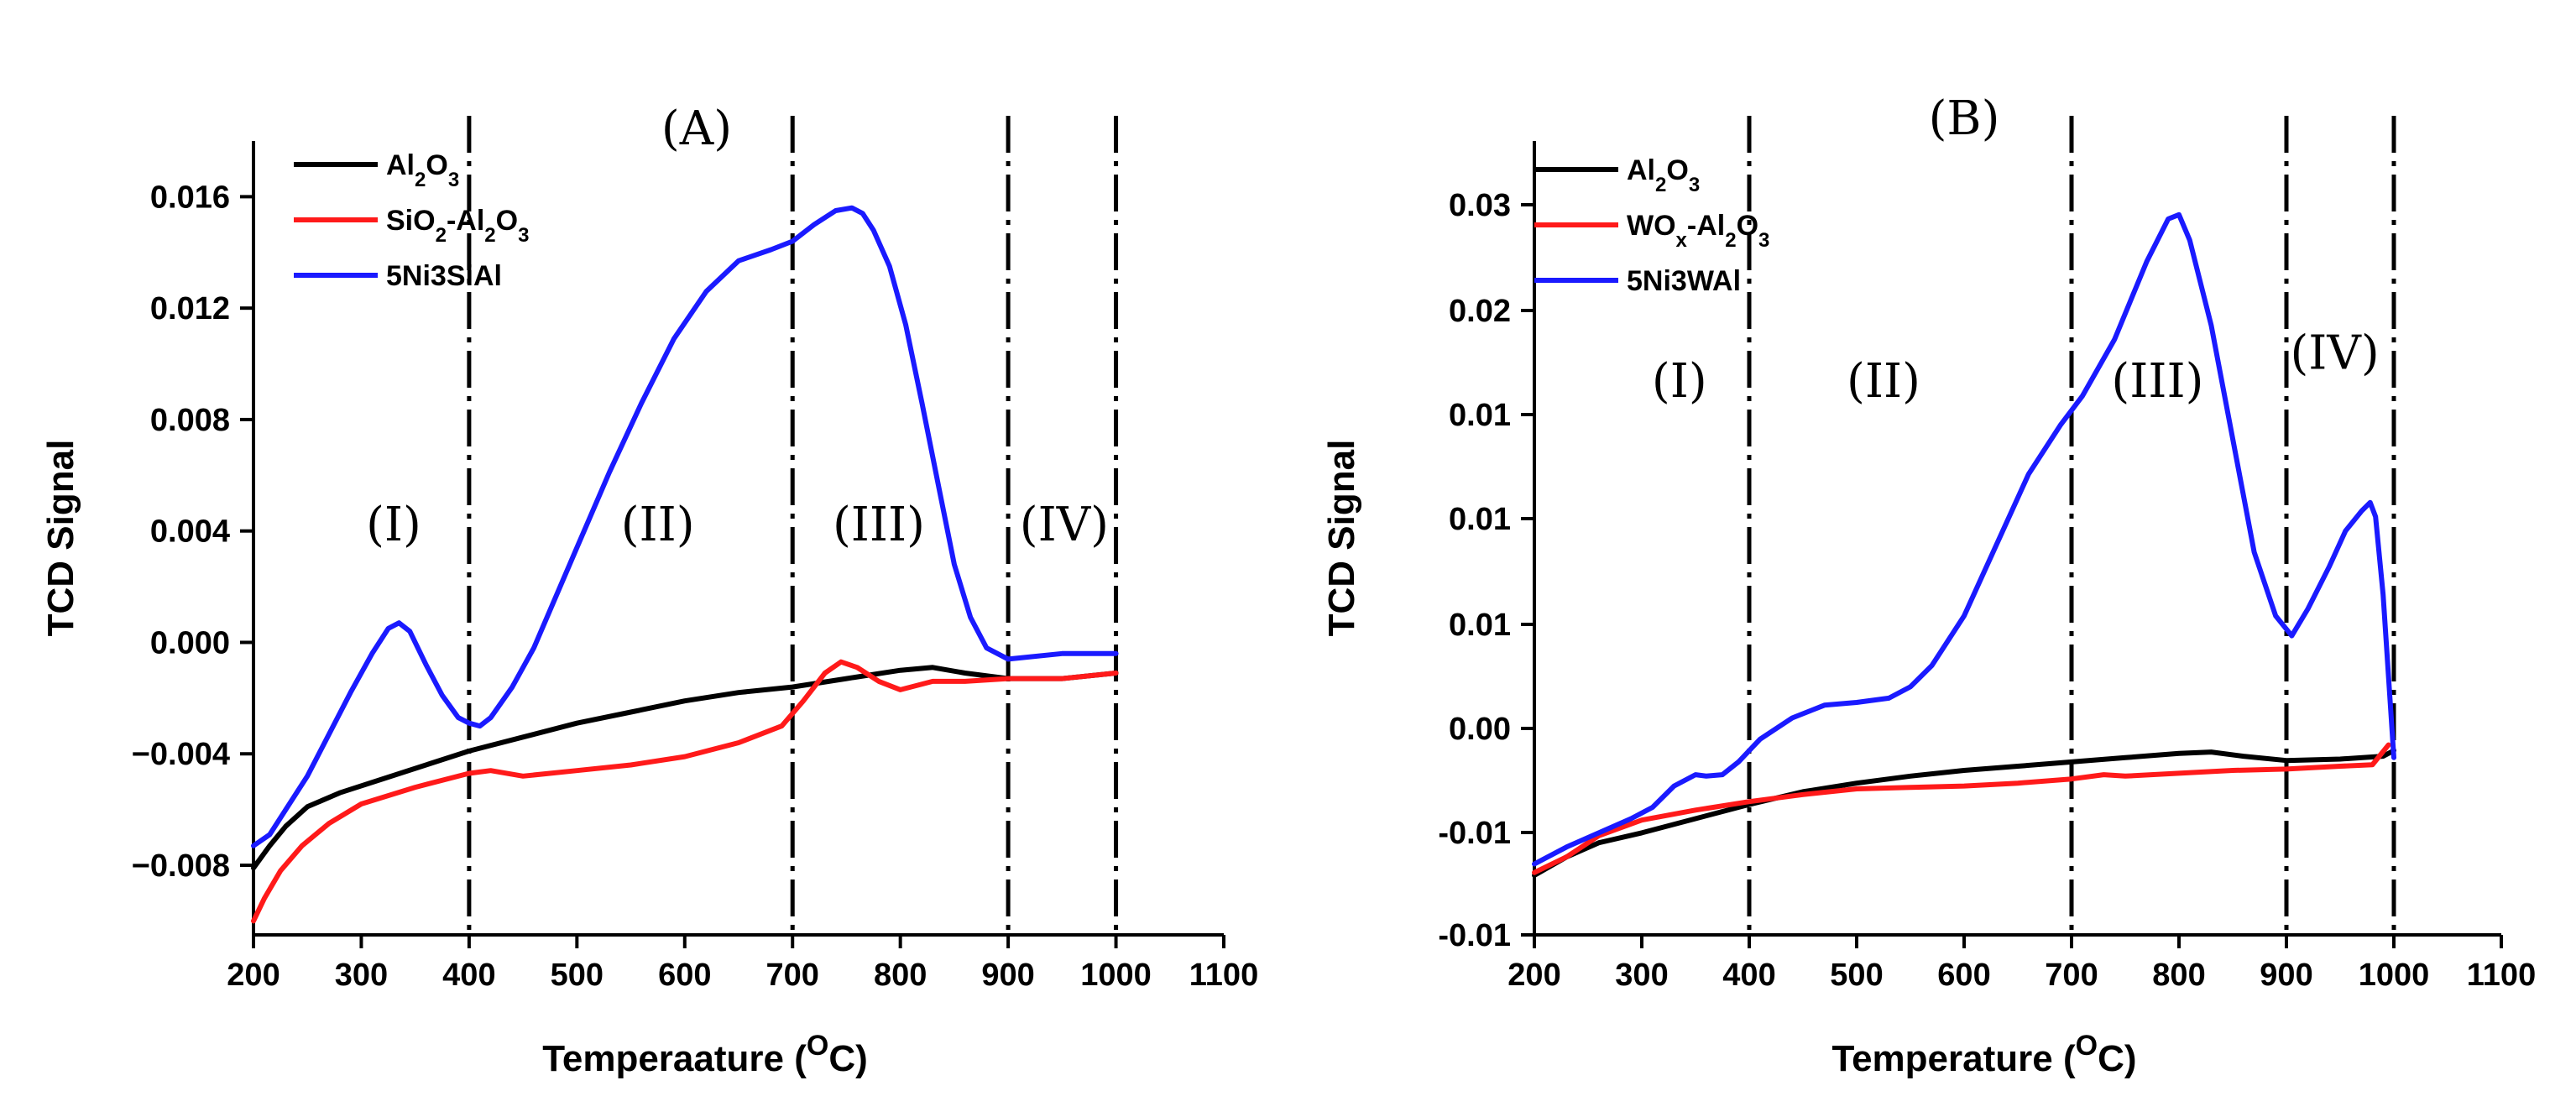 The height and width of the screenshot is (1117, 2576). What do you see at coordinates (190, 197) in the screenshot?
I see `y-tick-label: 0.016` at bounding box center [190, 197].